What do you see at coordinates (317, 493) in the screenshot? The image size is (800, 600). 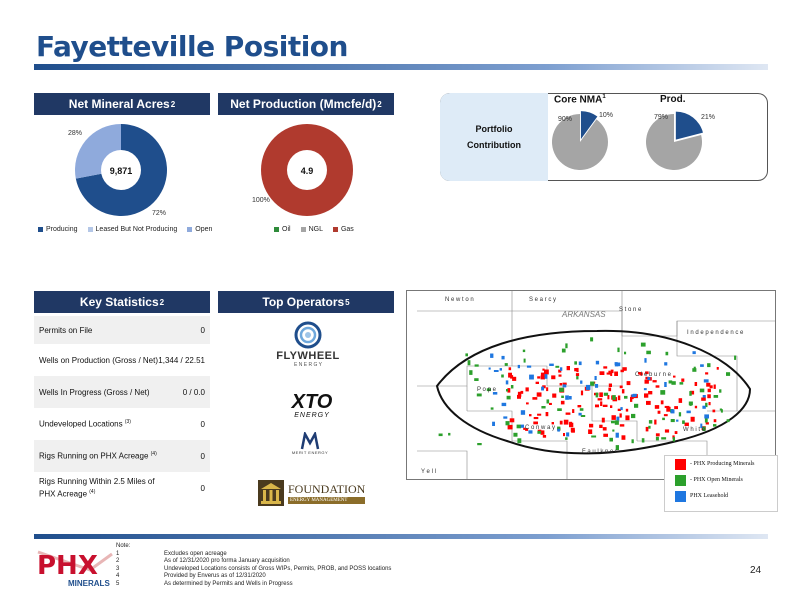 I see `foundation-logo: FOUNDATION ENERGY MANAGEMENT` at bounding box center [317, 493].